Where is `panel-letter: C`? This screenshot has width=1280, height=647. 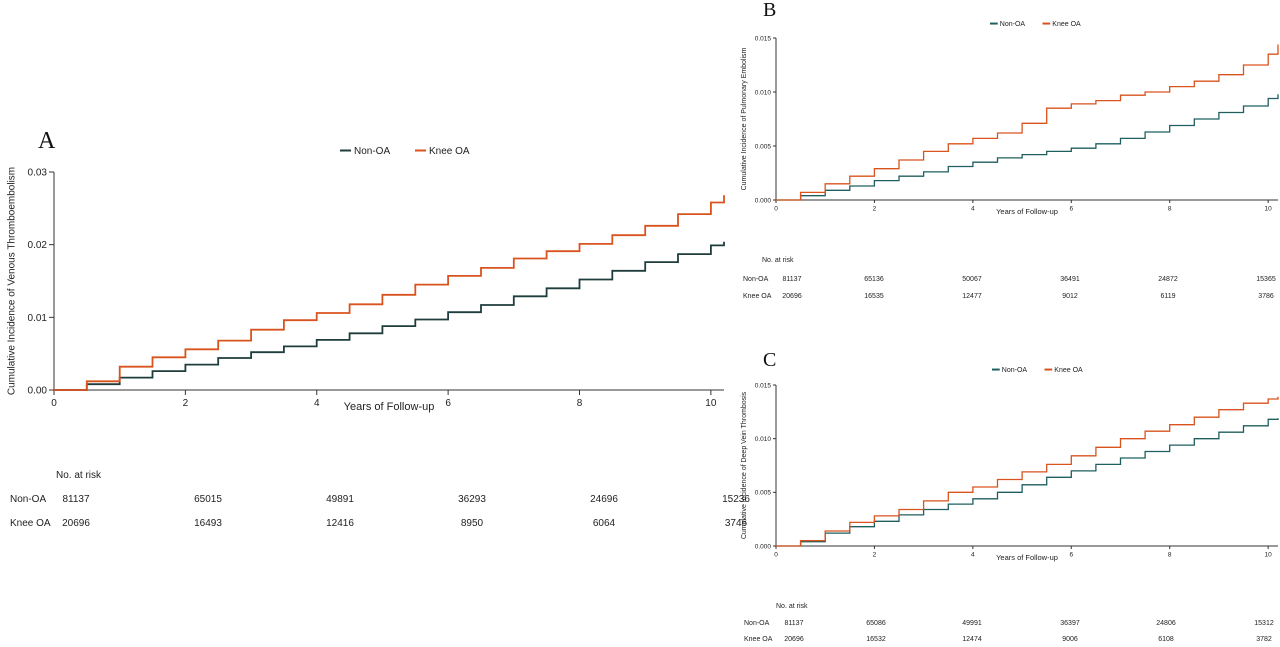
panel-letter: C is located at coordinates (769, 360).